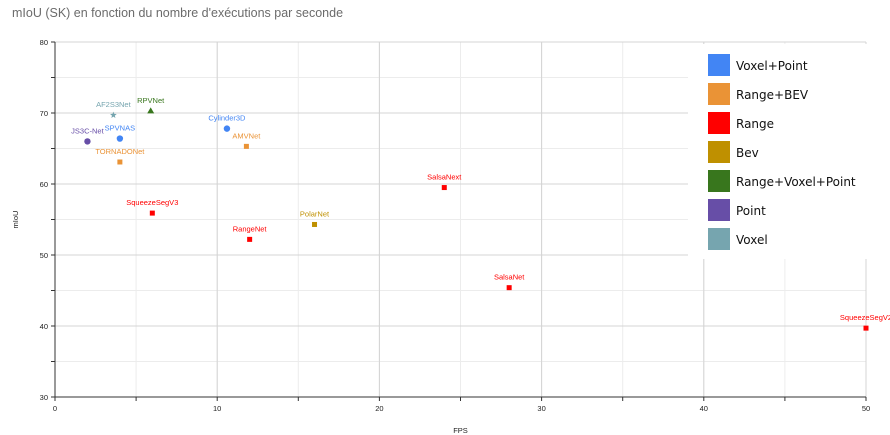 This screenshot has width=890, height=435. What do you see at coordinates (44, 184) in the screenshot?
I see `y-tick-label: 60` at bounding box center [44, 184].